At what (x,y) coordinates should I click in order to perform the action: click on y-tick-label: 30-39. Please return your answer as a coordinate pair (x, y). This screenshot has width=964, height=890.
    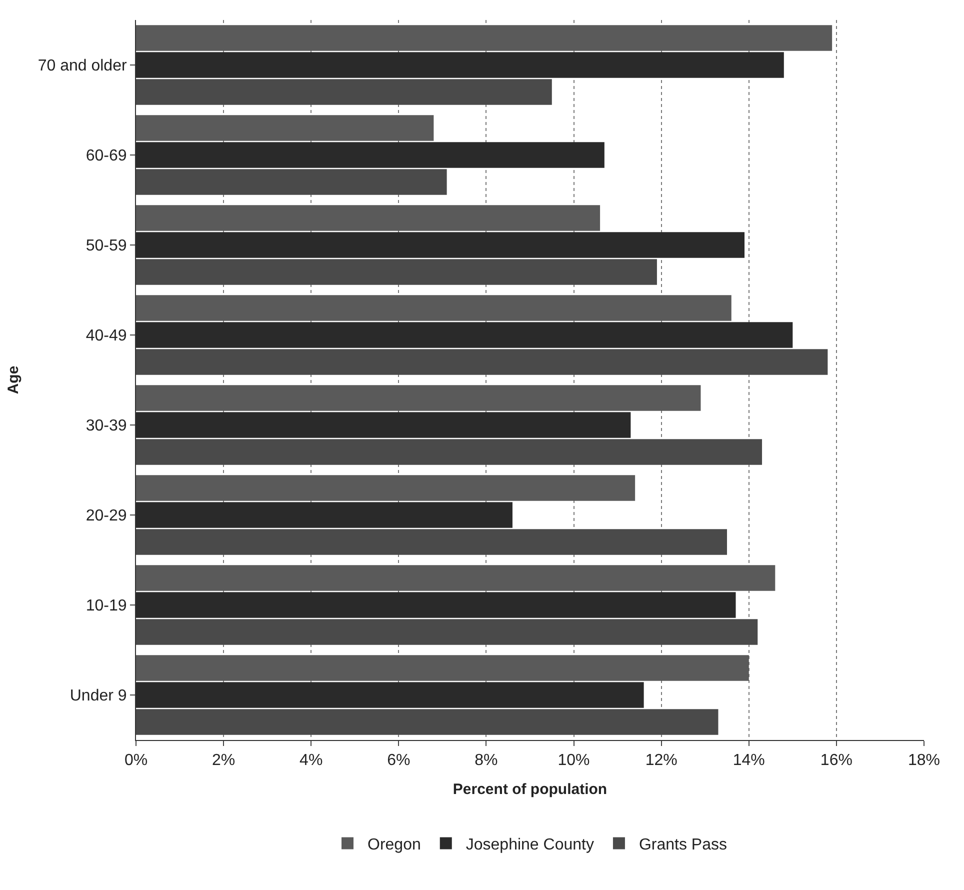
    Looking at the image, I should click on (106, 426).